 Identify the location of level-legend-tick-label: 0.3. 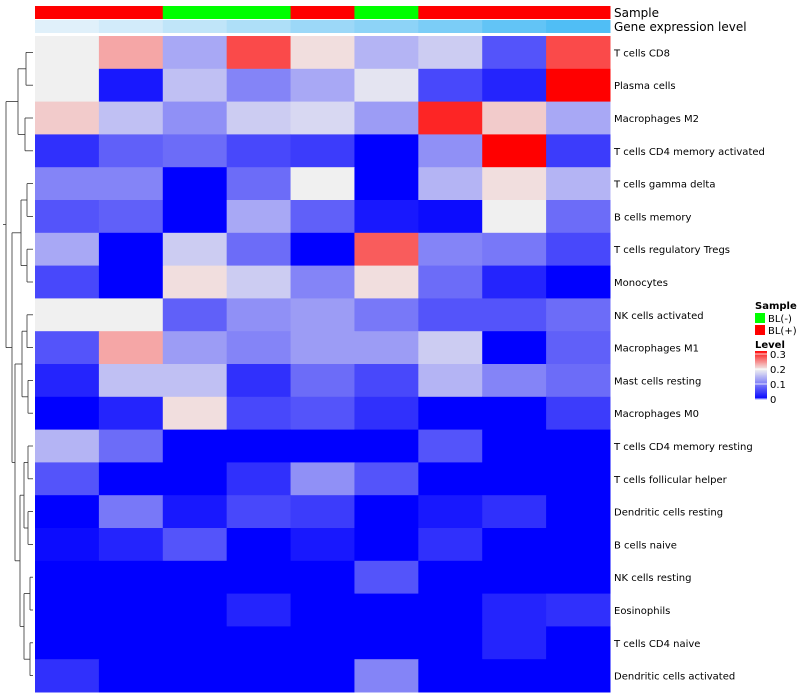
(778, 355).